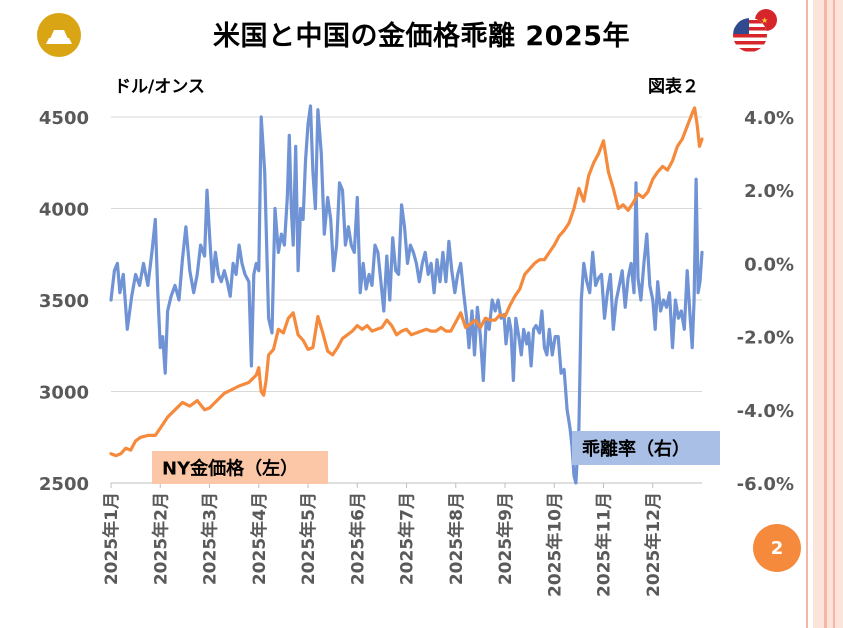 This screenshot has height=628, width=843. Describe the element at coordinates (59, 35) in the screenshot. I see `gold-bar-icon` at that location.